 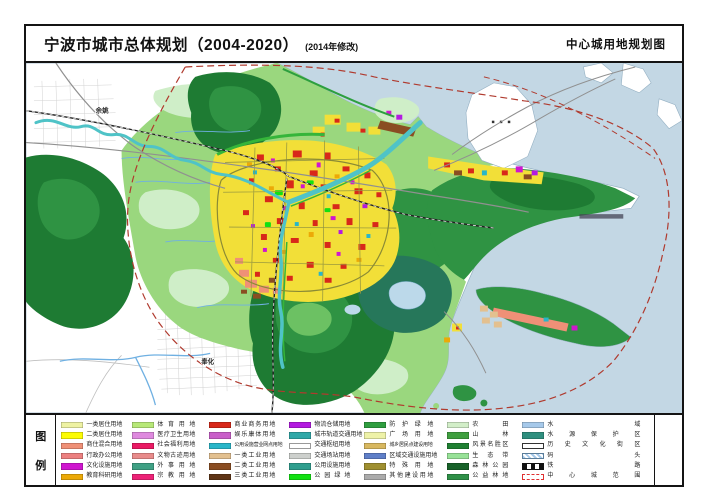 I want to click on legend-label: 中心城范围, so click(x=594, y=476).